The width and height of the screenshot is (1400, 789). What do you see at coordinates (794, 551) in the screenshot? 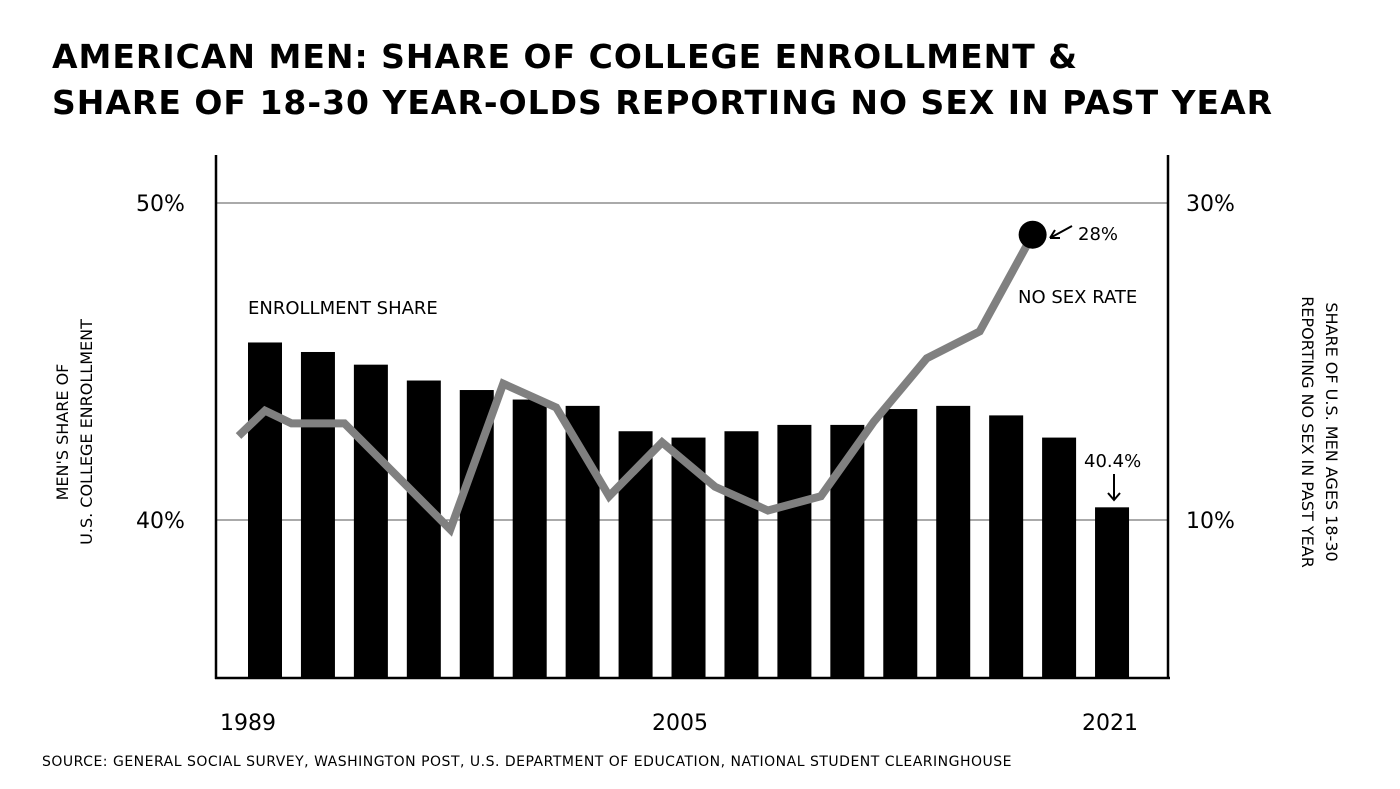
I see `bar-2009` at bounding box center [794, 551].